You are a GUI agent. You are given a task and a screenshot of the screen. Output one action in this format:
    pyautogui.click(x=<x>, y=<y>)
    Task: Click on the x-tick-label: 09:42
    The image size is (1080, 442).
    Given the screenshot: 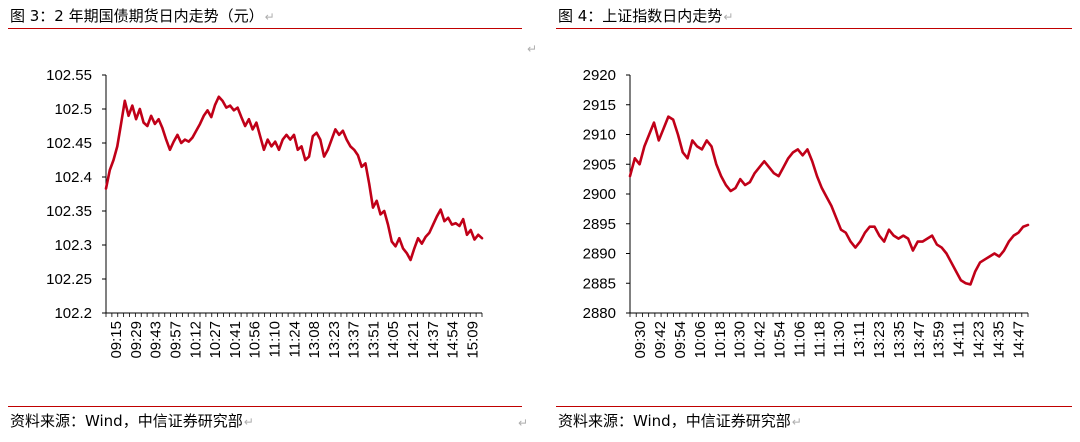 What is the action you would take?
    pyautogui.click(x=660, y=340)
    